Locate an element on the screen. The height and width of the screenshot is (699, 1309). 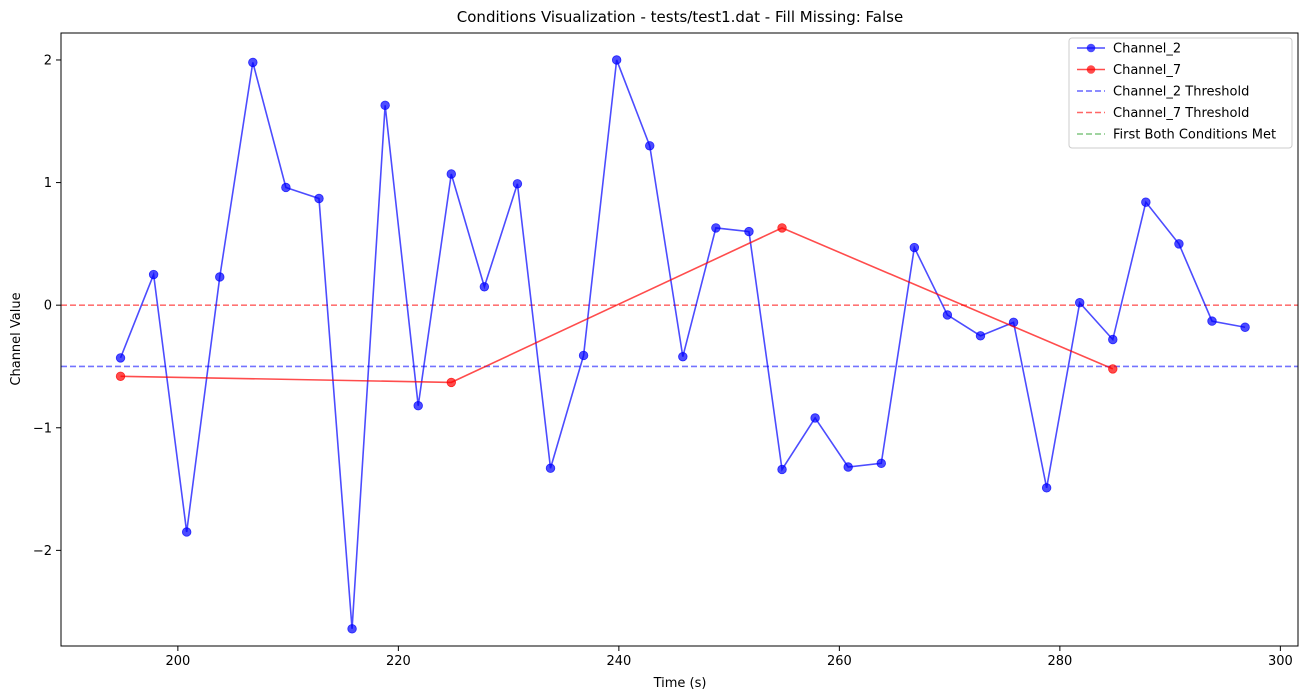
y-tick-label: 2 is located at coordinates (48, 60).